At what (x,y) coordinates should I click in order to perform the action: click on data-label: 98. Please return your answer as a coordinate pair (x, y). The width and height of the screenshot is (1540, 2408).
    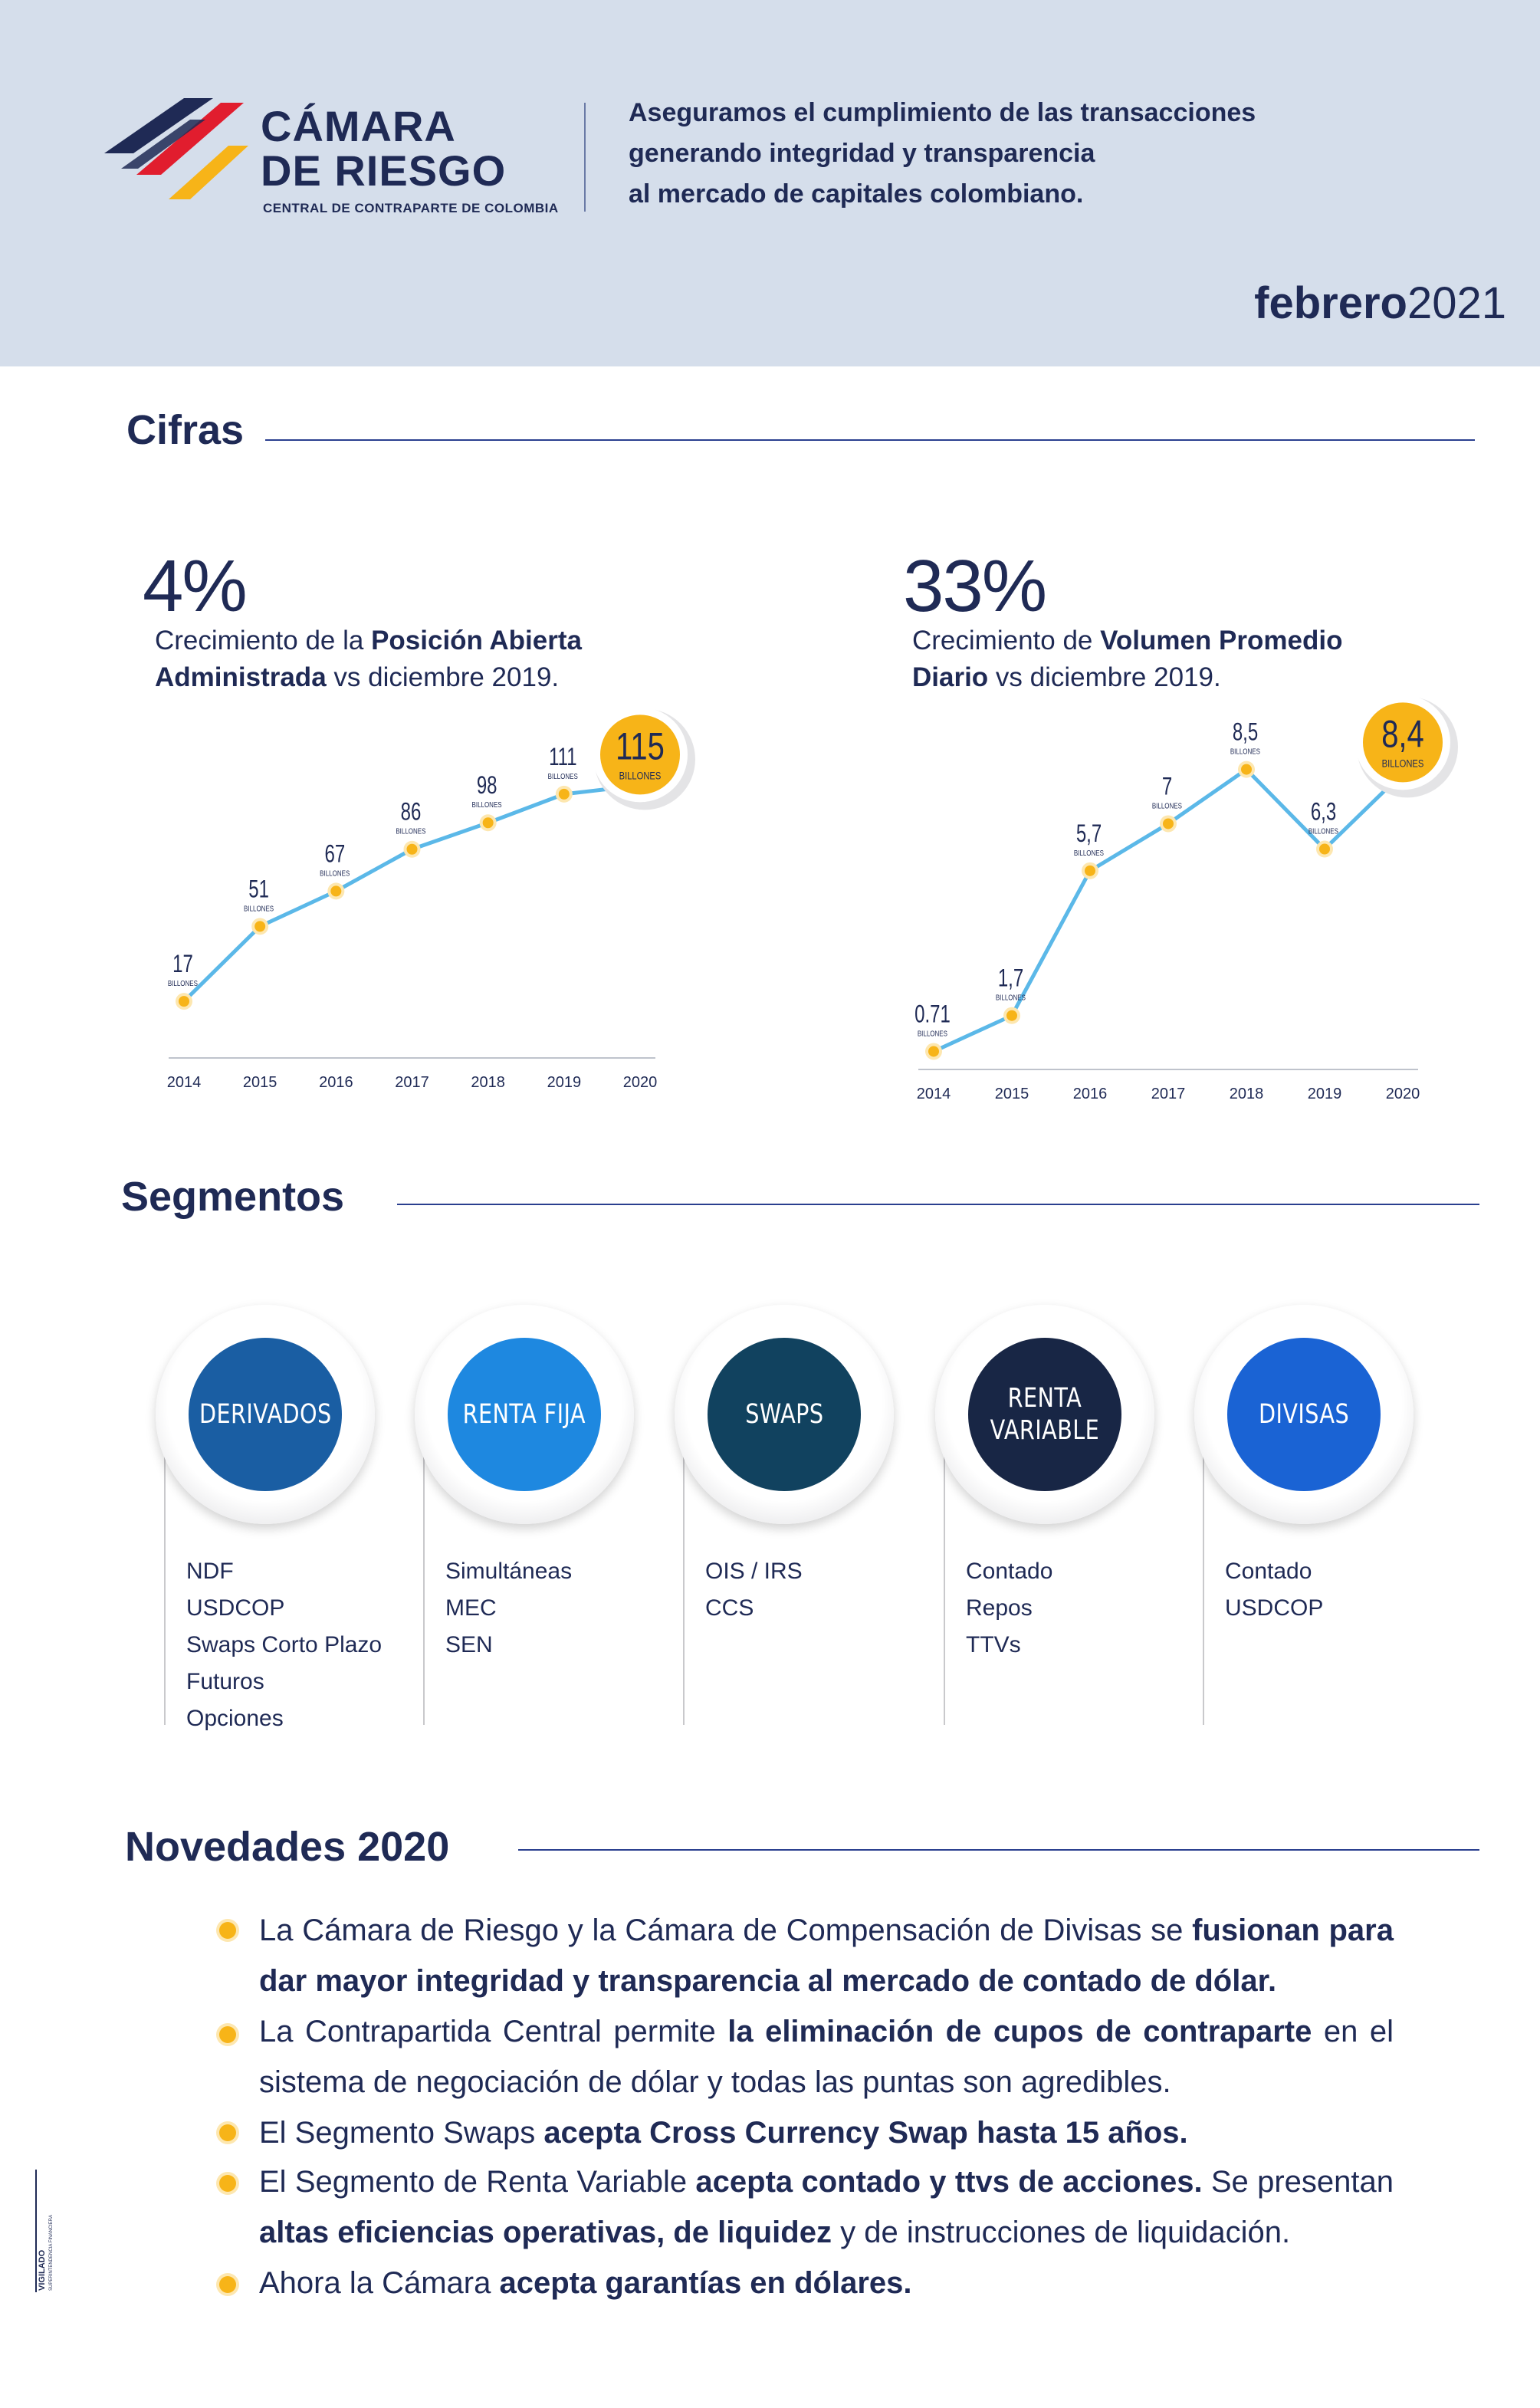
    Looking at the image, I should click on (487, 785).